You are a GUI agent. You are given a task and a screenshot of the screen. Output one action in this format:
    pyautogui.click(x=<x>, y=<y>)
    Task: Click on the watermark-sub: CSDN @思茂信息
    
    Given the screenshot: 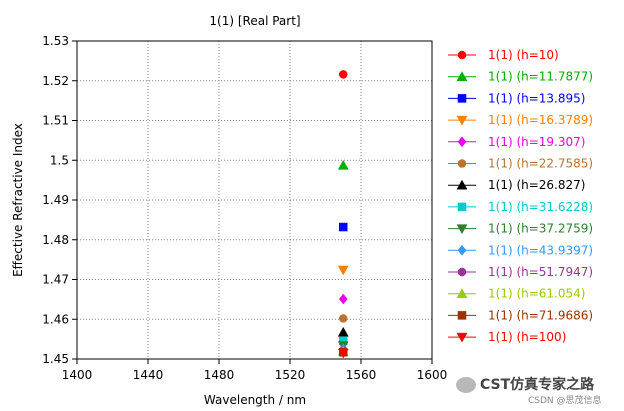 What is the action you would take?
    pyautogui.click(x=565, y=401)
    